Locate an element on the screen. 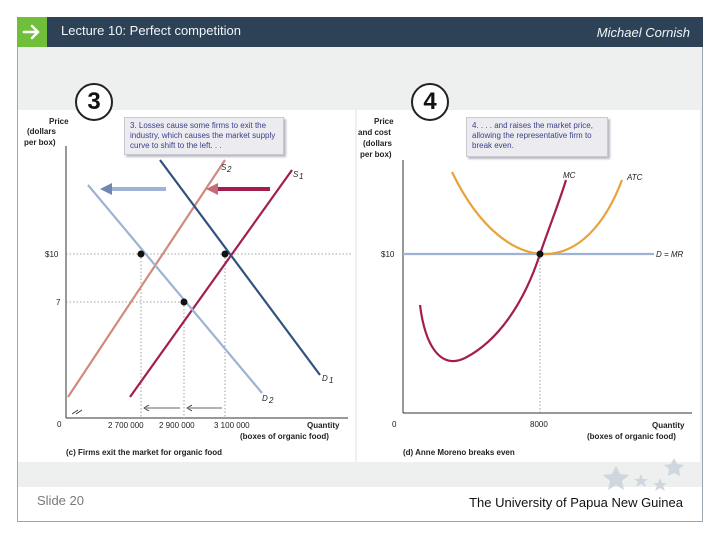 The image size is (720, 540). supply-curve-s2 is located at coordinates (146, 278).